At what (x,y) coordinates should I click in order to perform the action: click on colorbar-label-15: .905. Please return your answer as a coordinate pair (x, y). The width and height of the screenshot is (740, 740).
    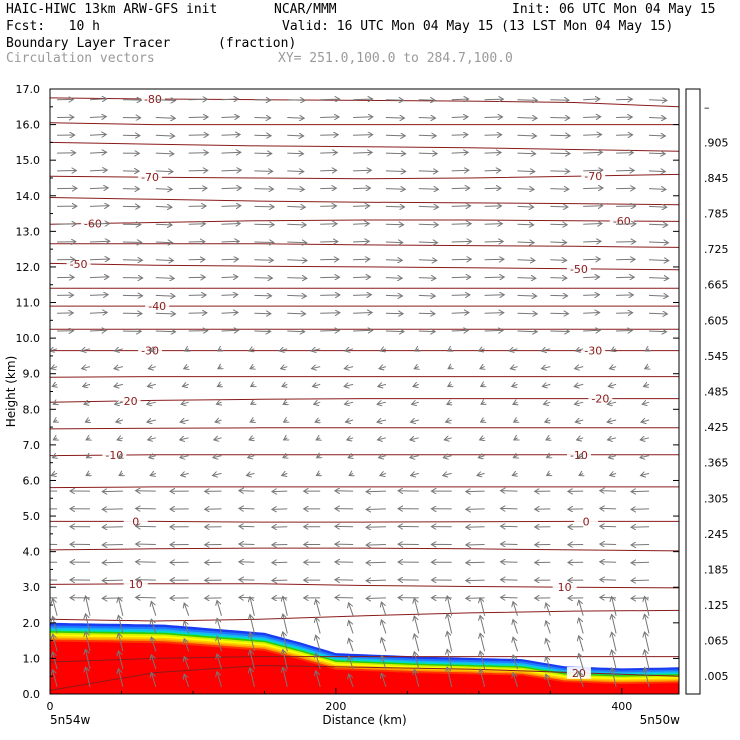
    Looking at the image, I should click on (716, 142).